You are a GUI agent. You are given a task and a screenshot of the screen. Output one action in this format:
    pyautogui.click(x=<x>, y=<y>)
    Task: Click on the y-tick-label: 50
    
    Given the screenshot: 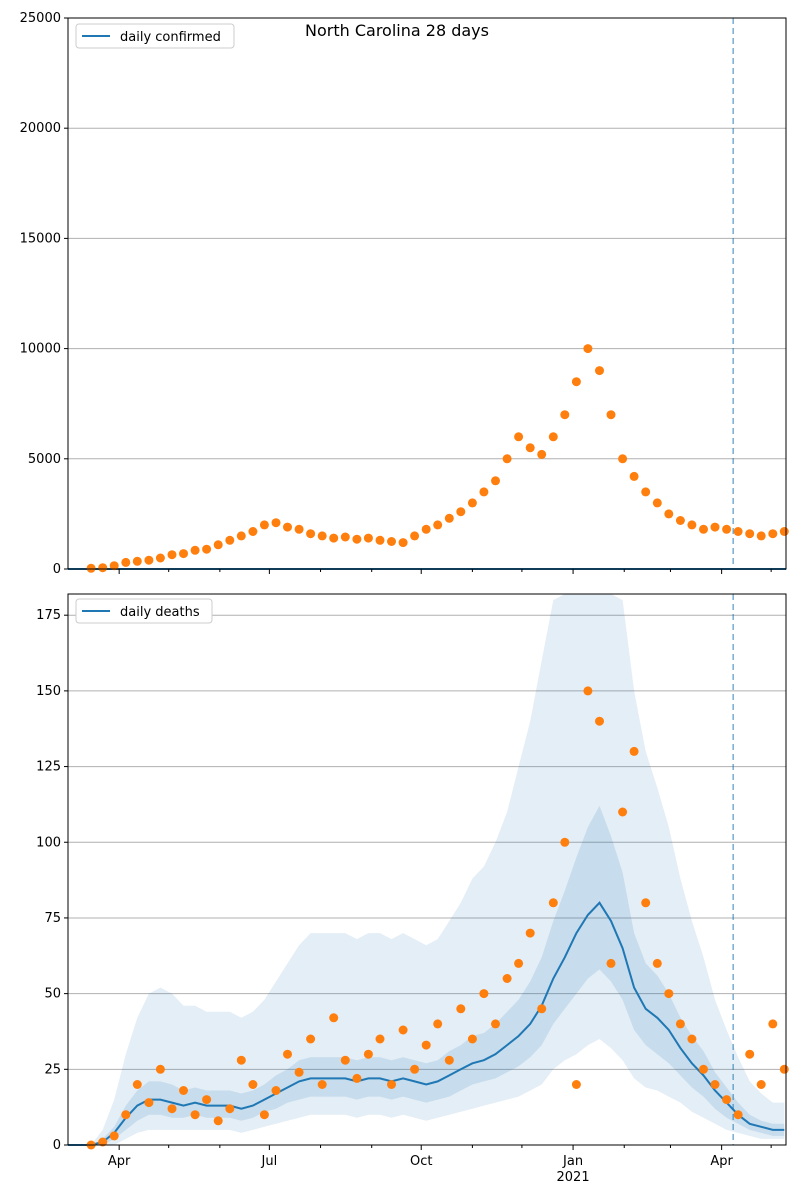 What is the action you would take?
    pyautogui.click(x=52, y=994)
    